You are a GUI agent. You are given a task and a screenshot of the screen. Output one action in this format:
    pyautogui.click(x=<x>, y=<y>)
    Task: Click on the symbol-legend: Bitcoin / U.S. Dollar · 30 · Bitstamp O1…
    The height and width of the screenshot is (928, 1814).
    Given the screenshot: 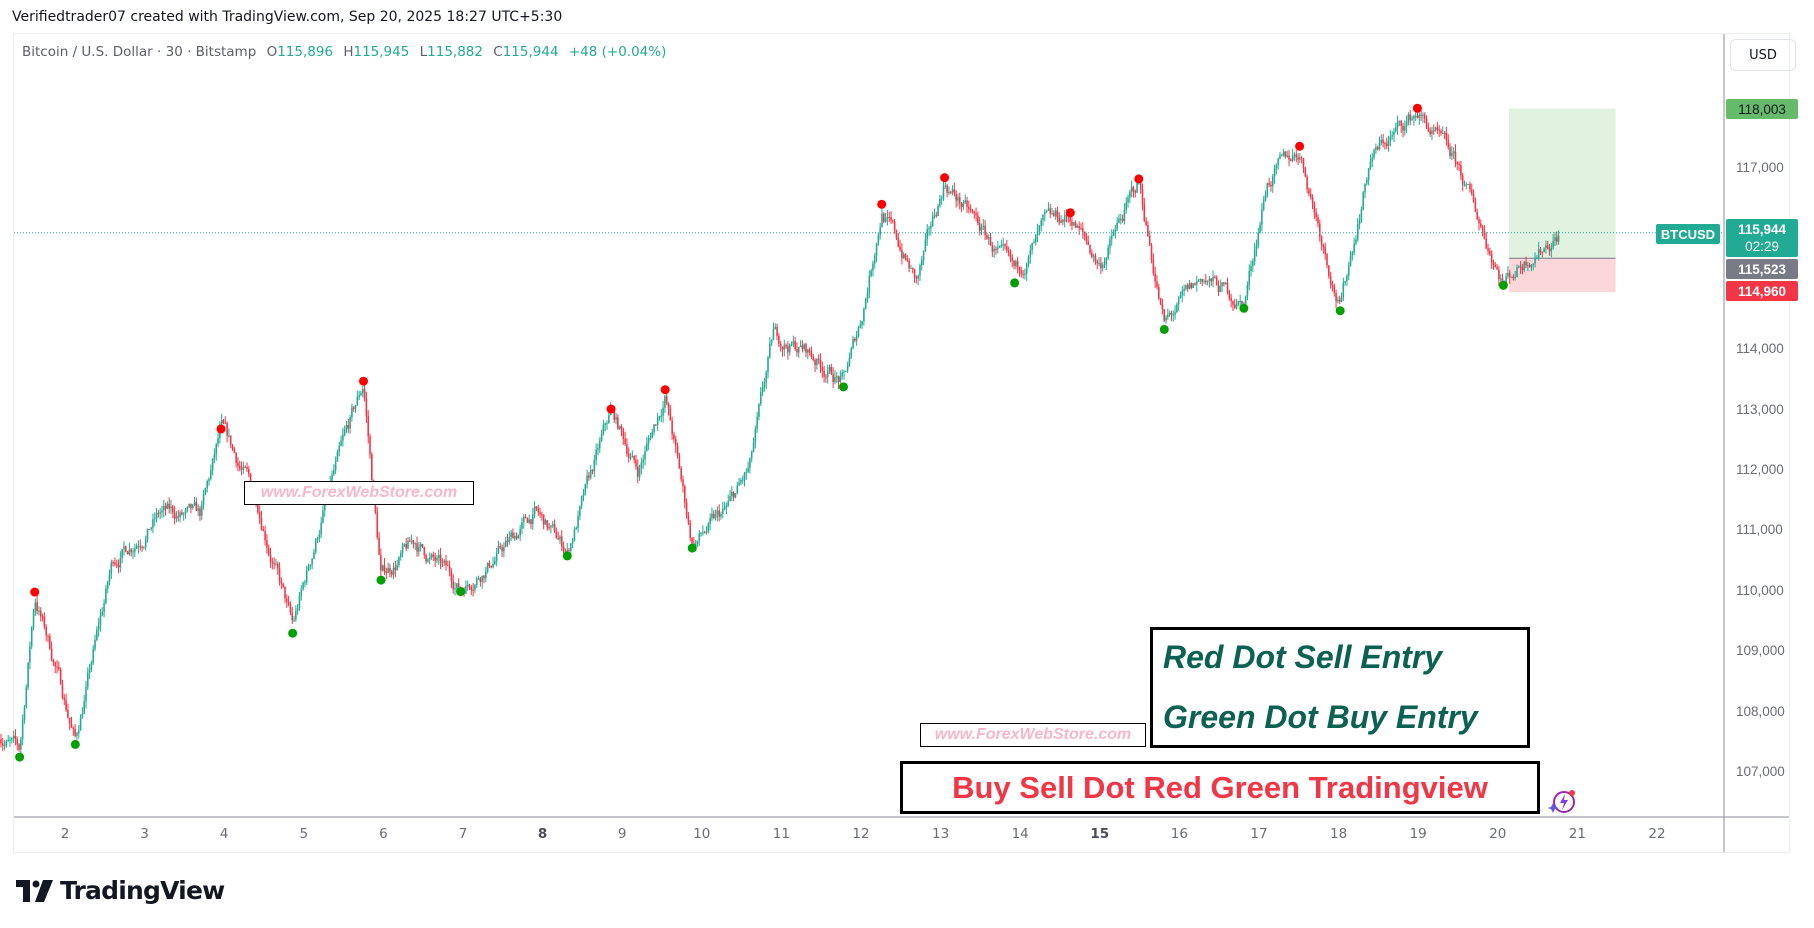 What is the action you would take?
    pyautogui.click(x=347, y=52)
    